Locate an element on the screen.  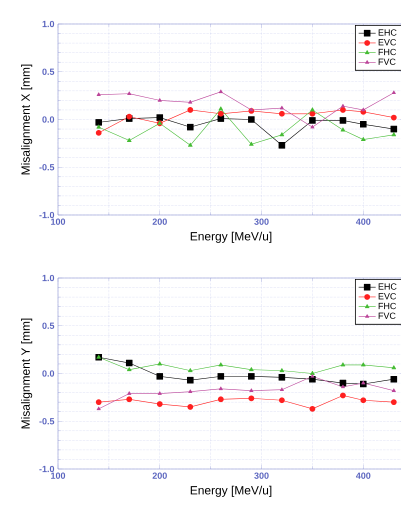
y-axis-title: Misalignment Y [mm] is located at coordinates (26, 373).